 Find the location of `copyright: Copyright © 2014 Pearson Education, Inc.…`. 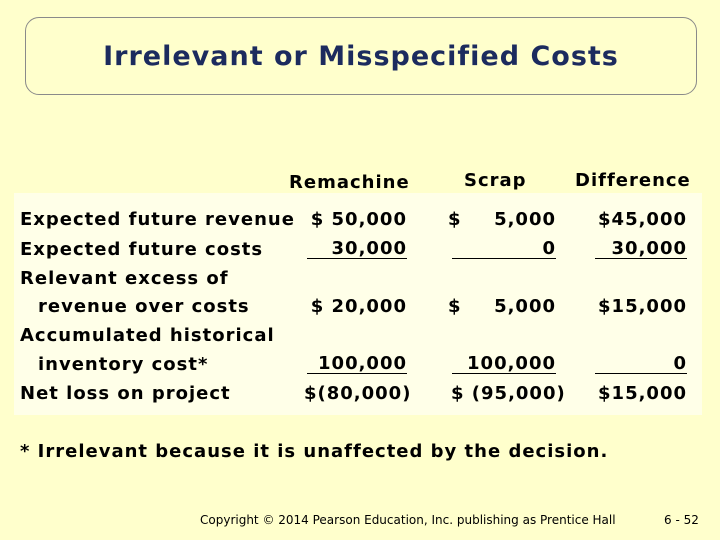

copyright: Copyright © 2014 Pearson Education, Inc.… is located at coordinates (408, 520).